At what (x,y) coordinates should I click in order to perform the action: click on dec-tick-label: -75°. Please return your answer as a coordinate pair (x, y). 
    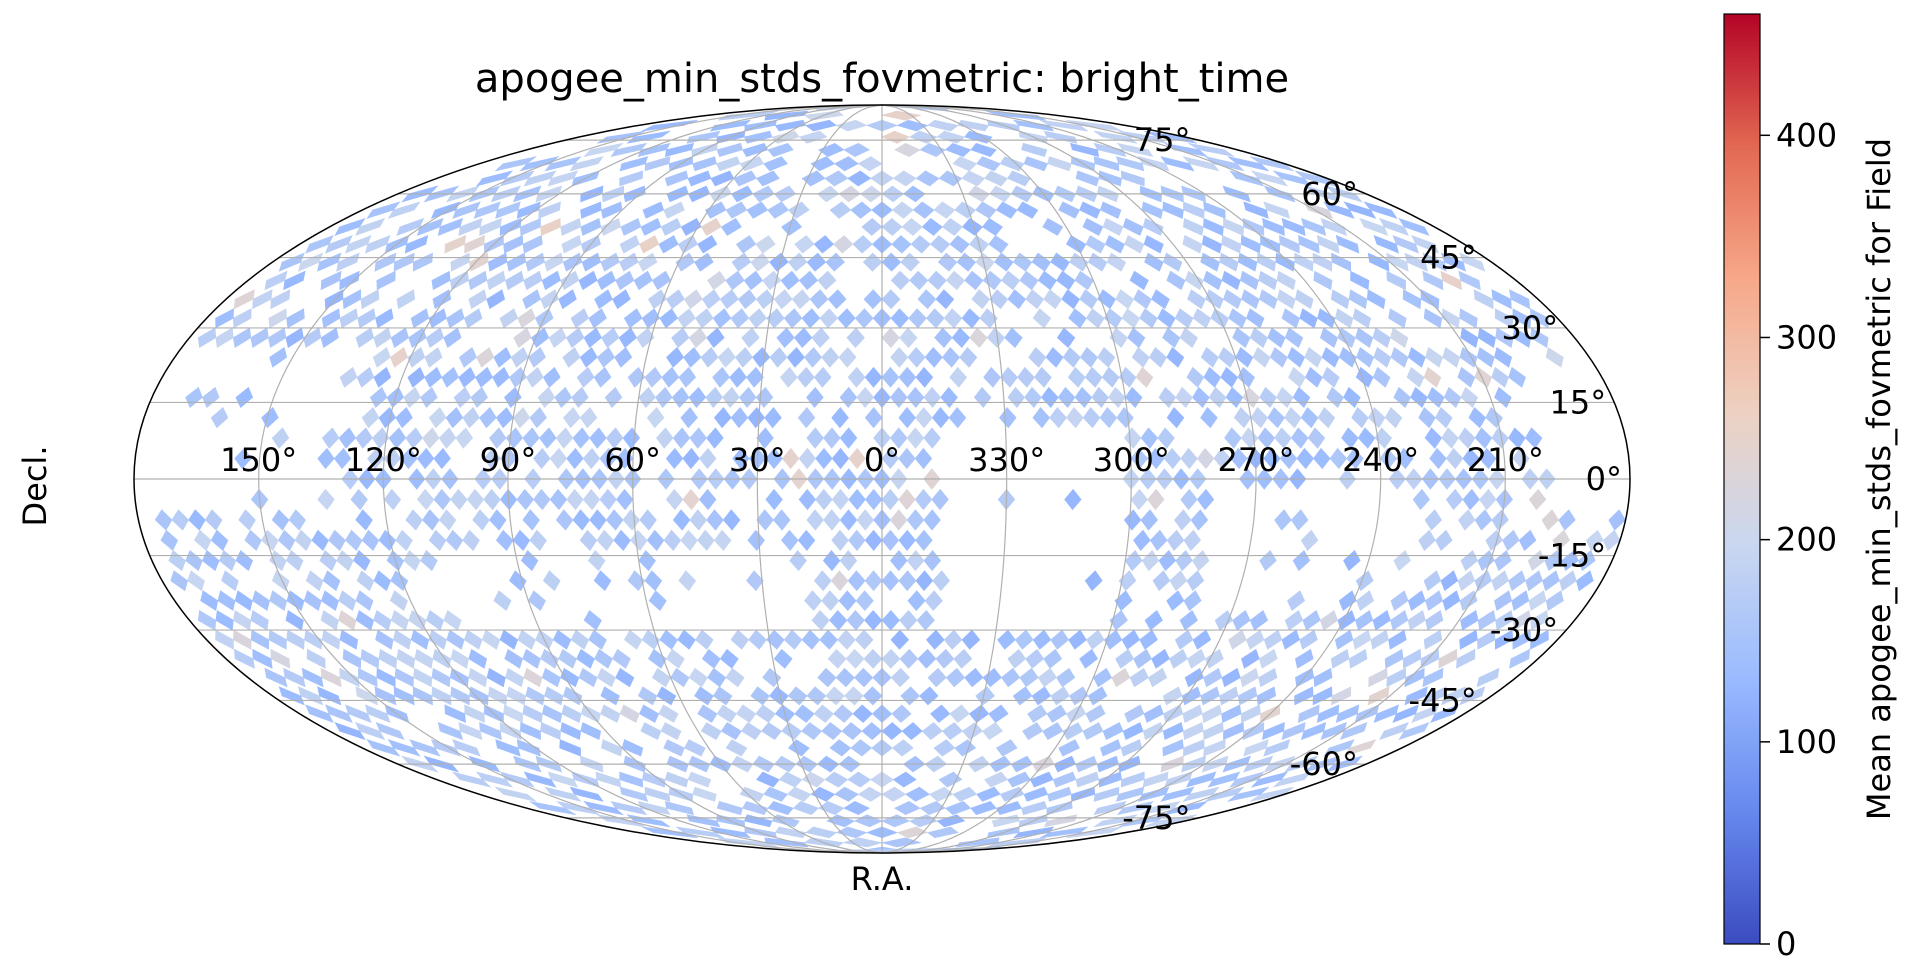
    Looking at the image, I should click on (1156, 818).